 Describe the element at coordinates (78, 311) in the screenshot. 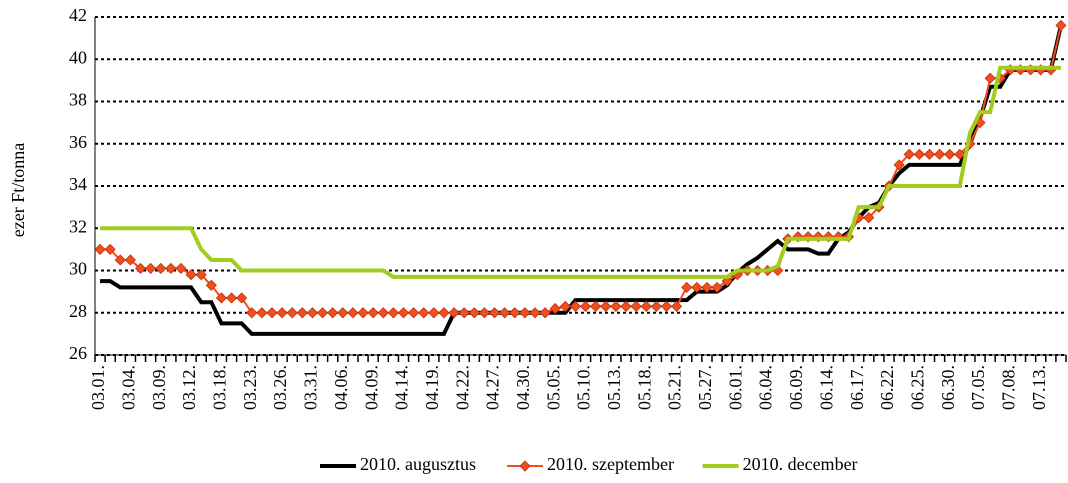

I see `y-tick-label: 28` at that location.